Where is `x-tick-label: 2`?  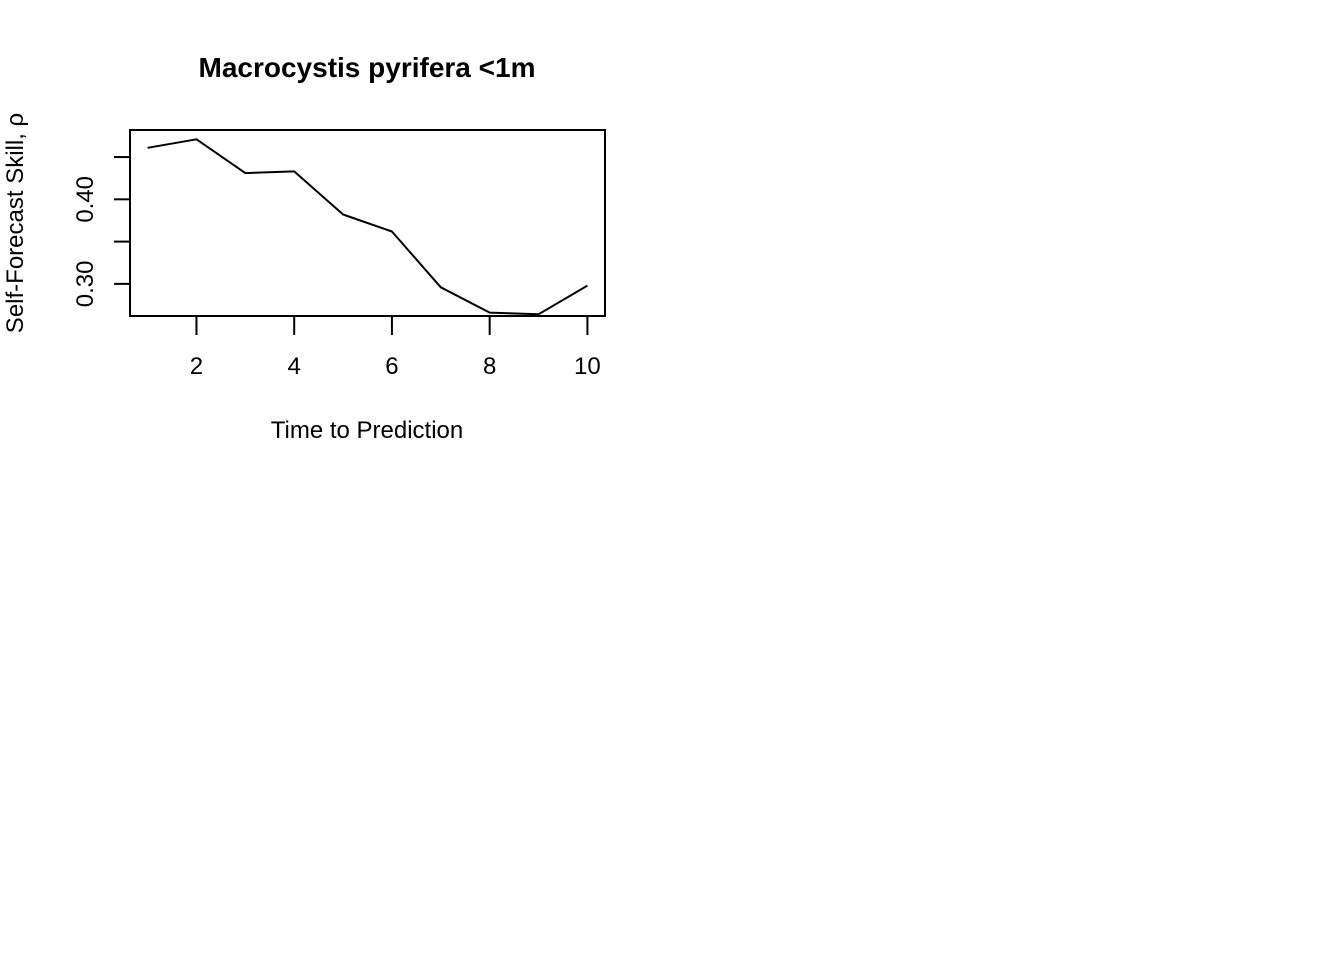
x-tick-label: 2 is located at coordinates (196, 366).